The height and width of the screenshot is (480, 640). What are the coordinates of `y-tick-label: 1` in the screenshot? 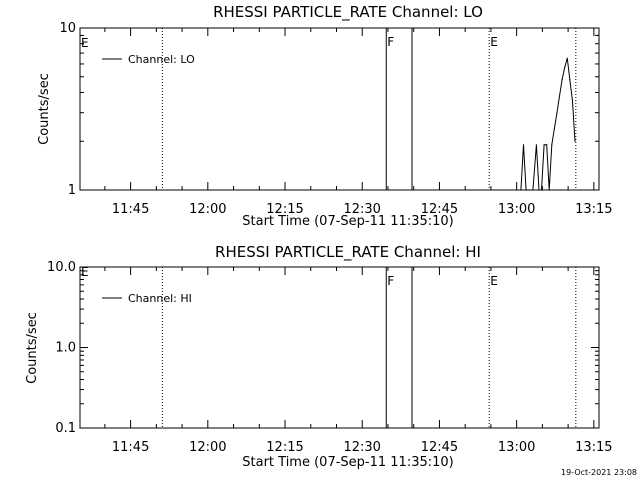 It's located at (72, 190).